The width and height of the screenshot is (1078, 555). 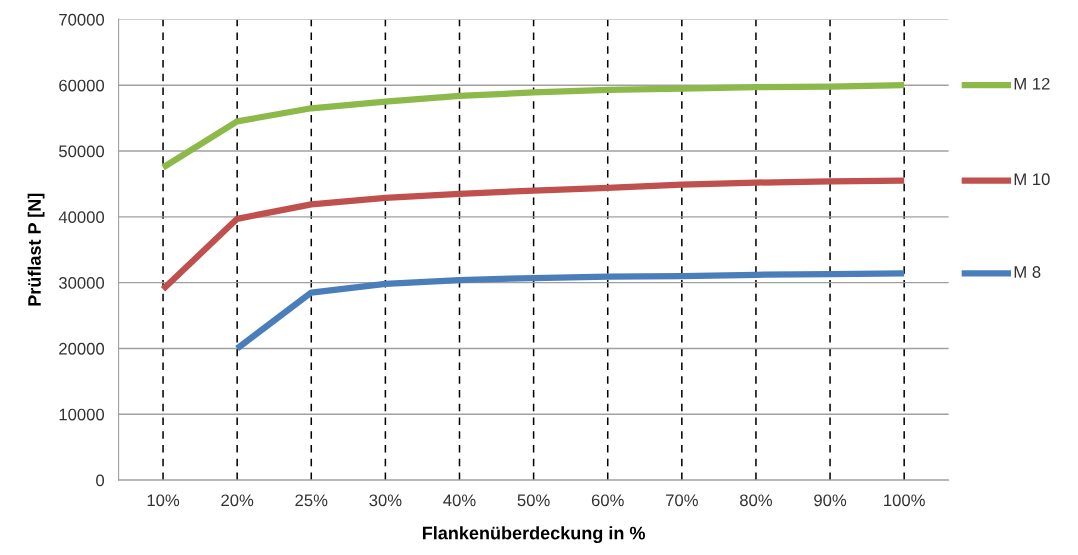 I want to click on x-tick-label: 40%, so click(x=459, y=500).